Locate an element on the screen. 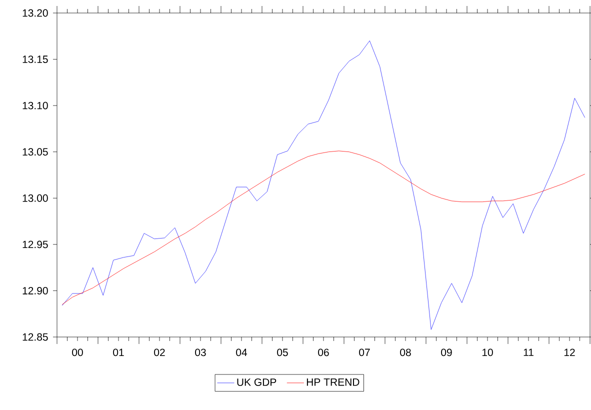 This screenshot has height=410, width=591. x-tick-label: 07 is located at coordinates (364, 352).